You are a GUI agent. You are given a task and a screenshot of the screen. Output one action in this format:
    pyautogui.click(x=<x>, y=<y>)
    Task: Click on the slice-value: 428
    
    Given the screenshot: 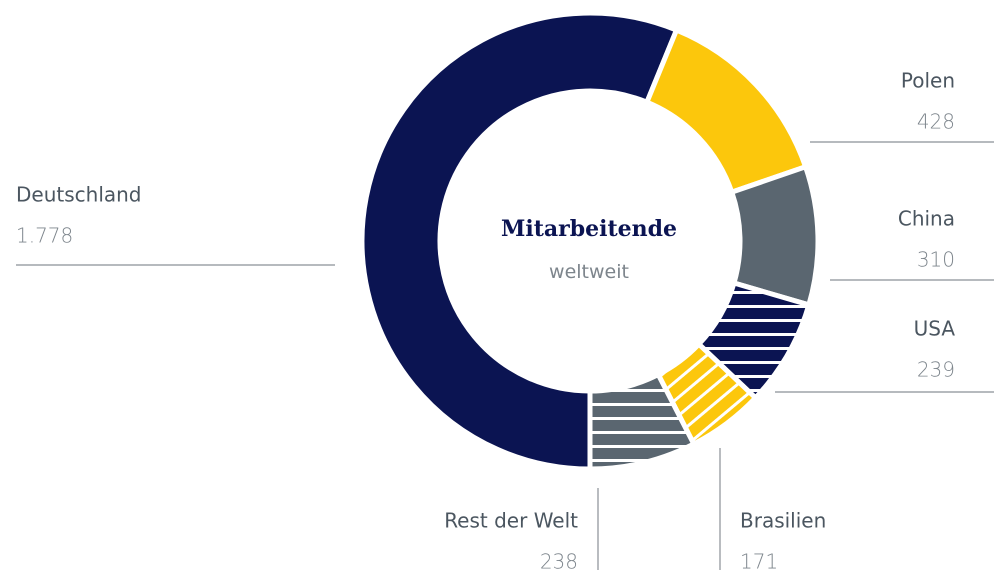 What is the action you would take?
    pyautogui.click(x=936, y=122)
    